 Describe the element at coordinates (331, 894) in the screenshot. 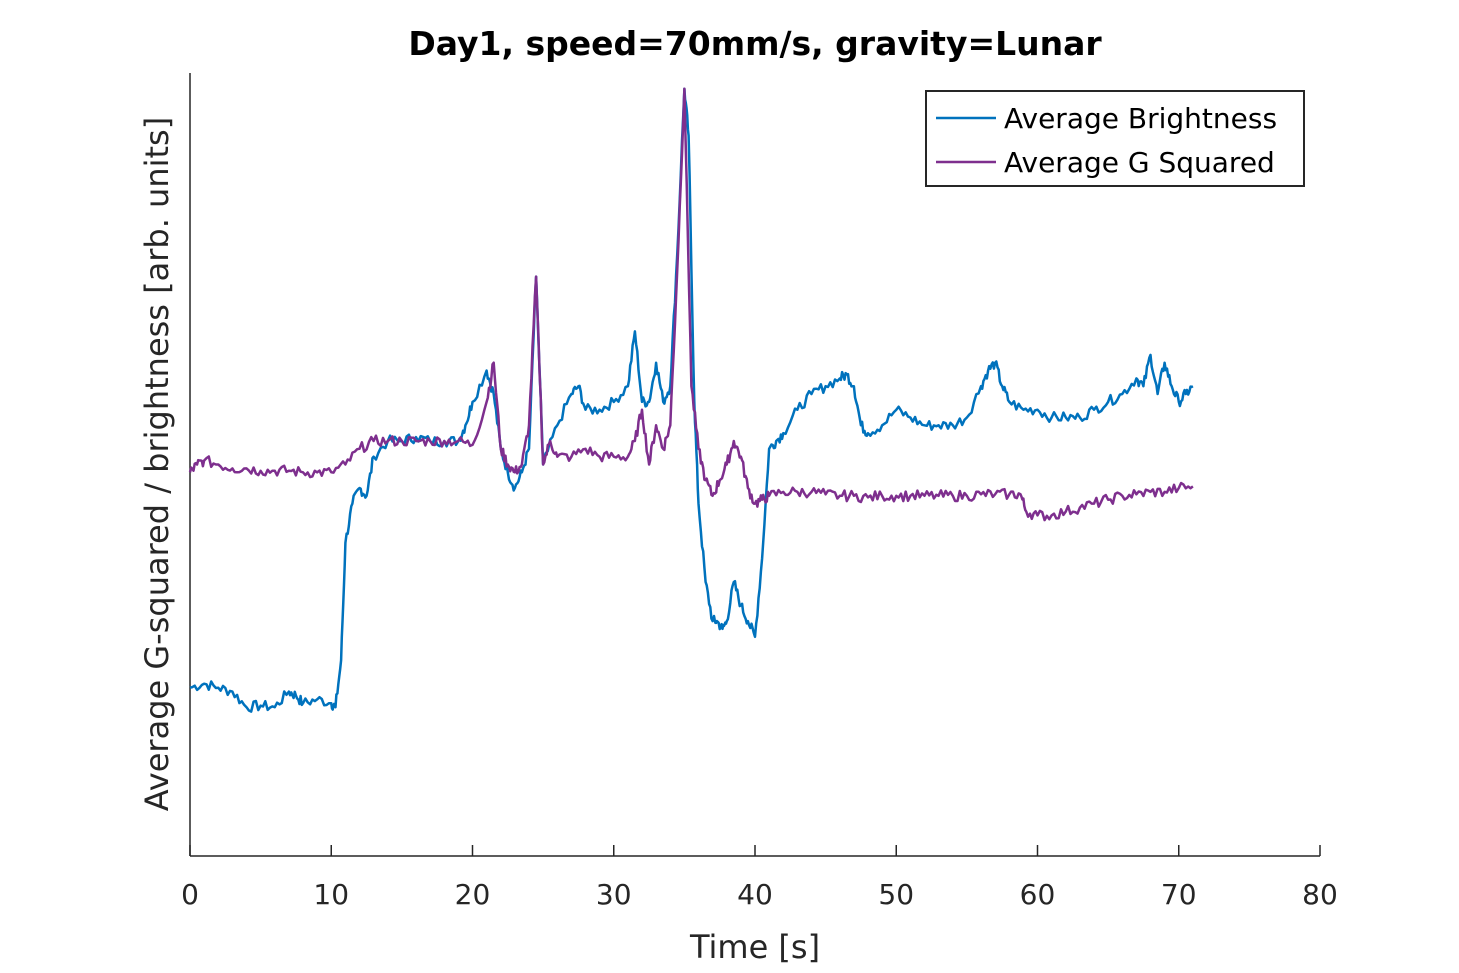

I see `x-tick-label: 10` at that location.